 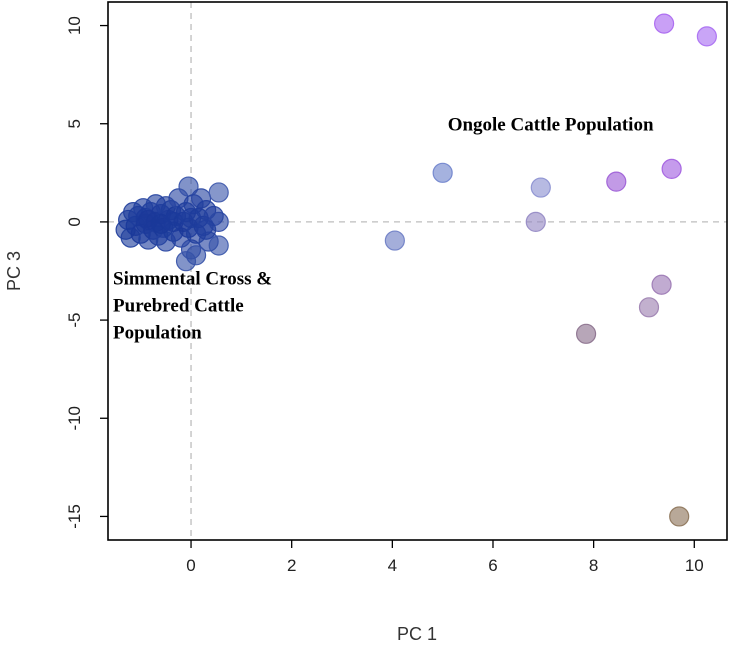 I want to click on y-tick-label: 10, so click(x=74, y=25).